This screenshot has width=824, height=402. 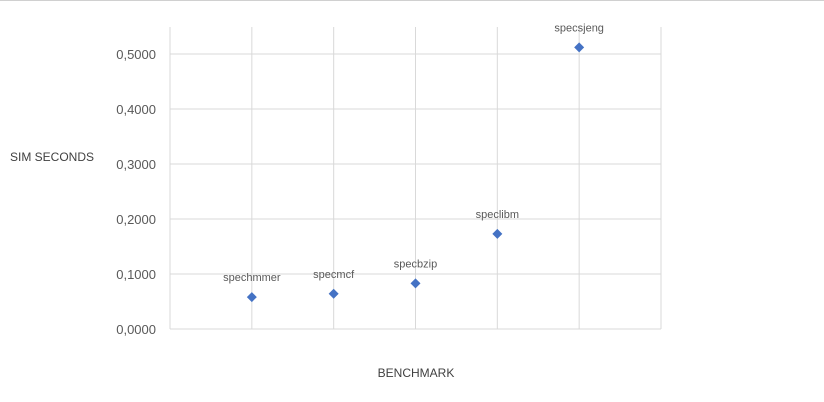 I want to click on data-point-spechmmer, so click(x=251, y=297).